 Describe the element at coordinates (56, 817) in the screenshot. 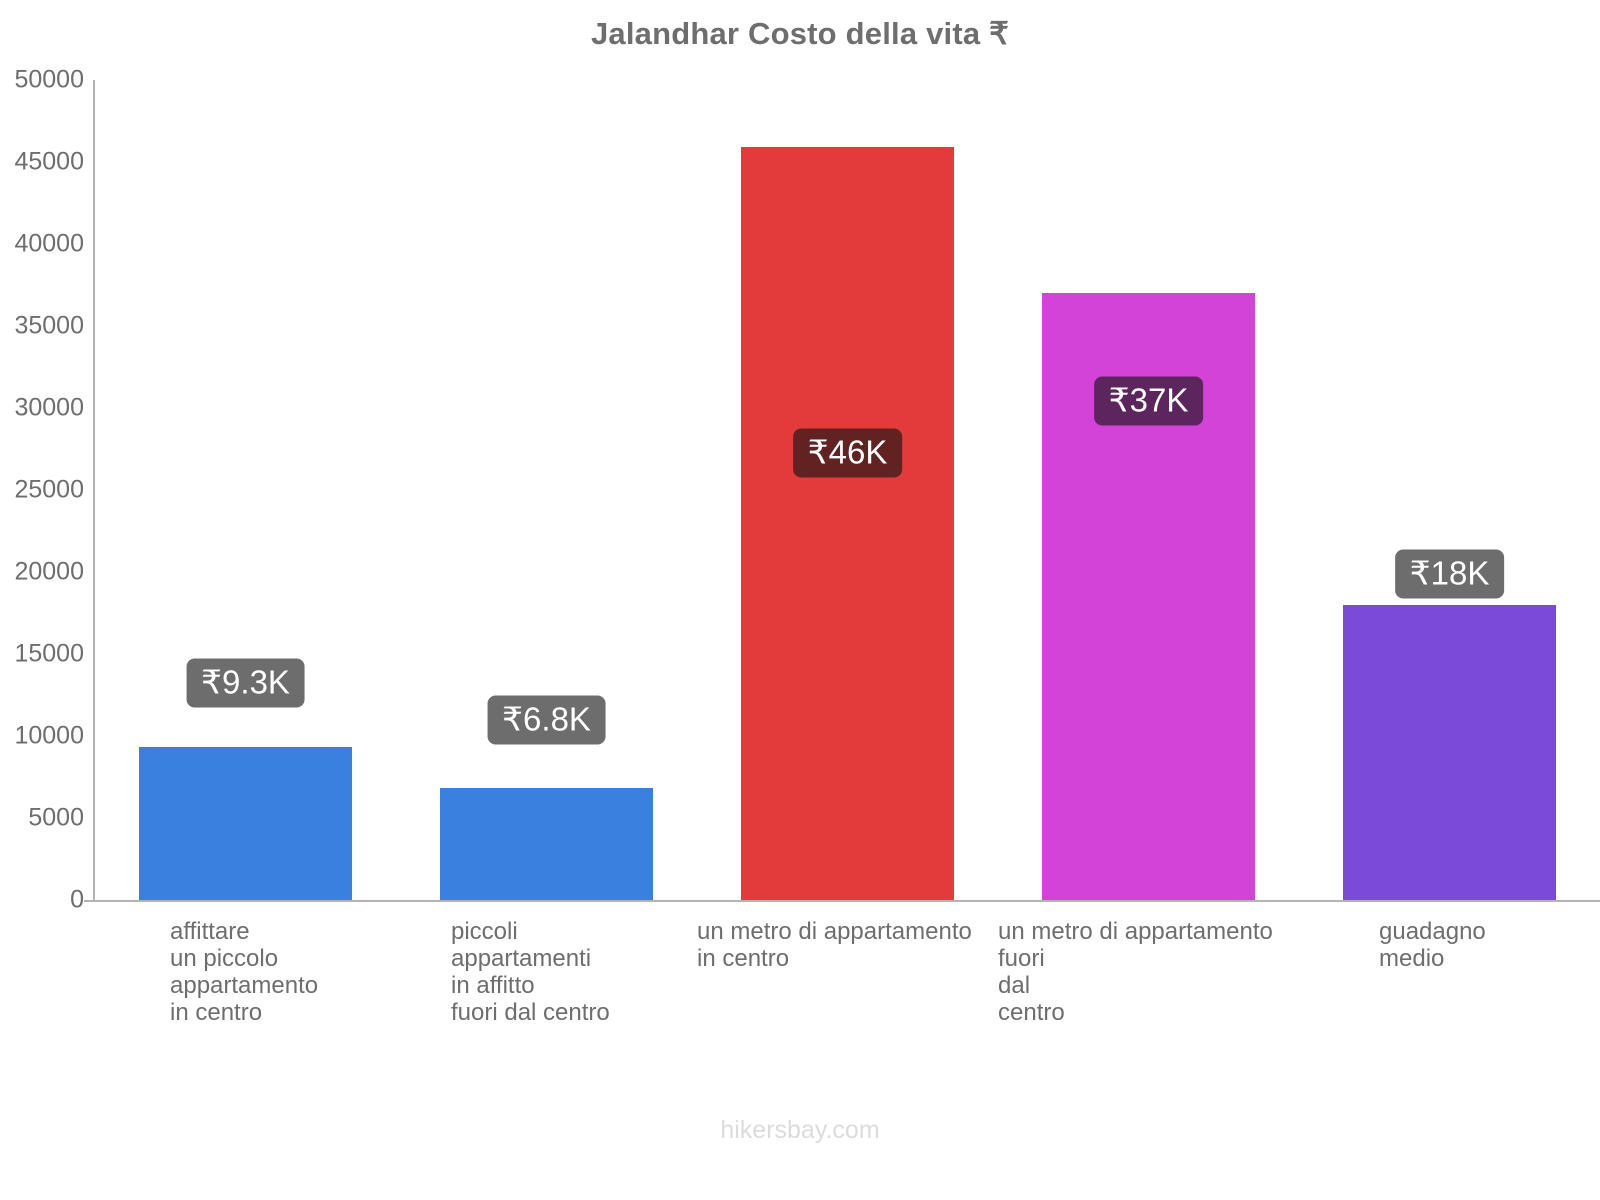

I see `y-axis-tick-label: 5000` at that location.